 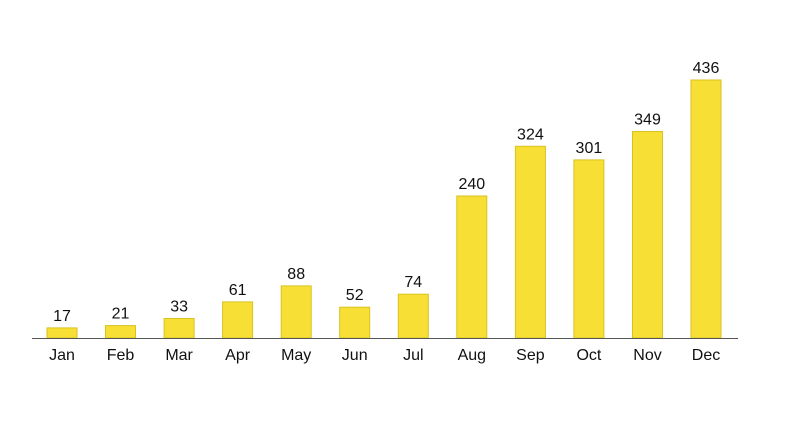 I want to click on value-label-sep: 324, so click(x=530, y=134).